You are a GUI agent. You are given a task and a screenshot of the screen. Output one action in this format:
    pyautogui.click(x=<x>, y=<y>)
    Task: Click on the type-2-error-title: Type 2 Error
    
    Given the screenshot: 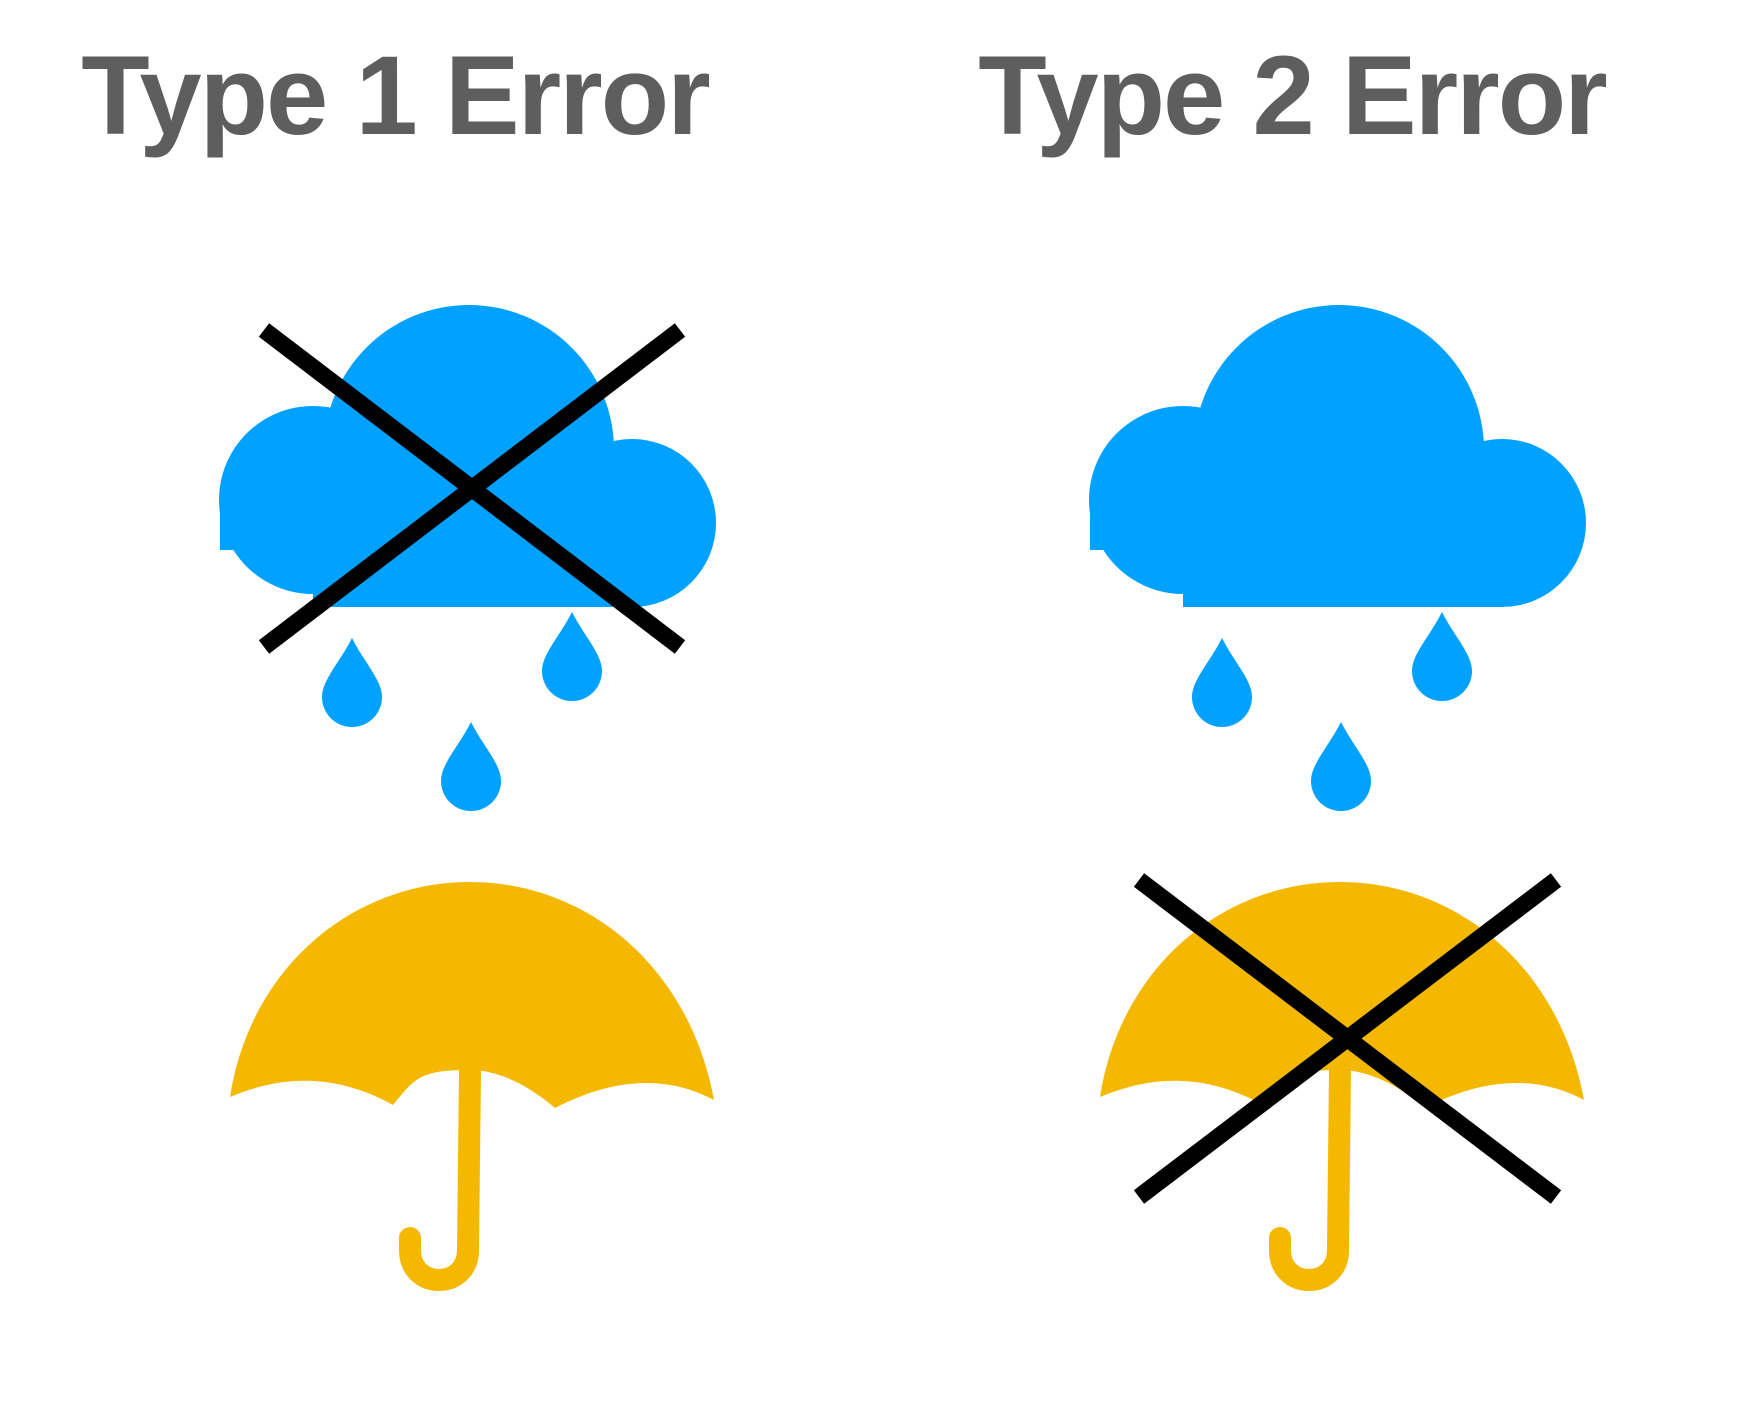 What is the action you would take?
    pyautogui.click(x=1293, y=95)
    